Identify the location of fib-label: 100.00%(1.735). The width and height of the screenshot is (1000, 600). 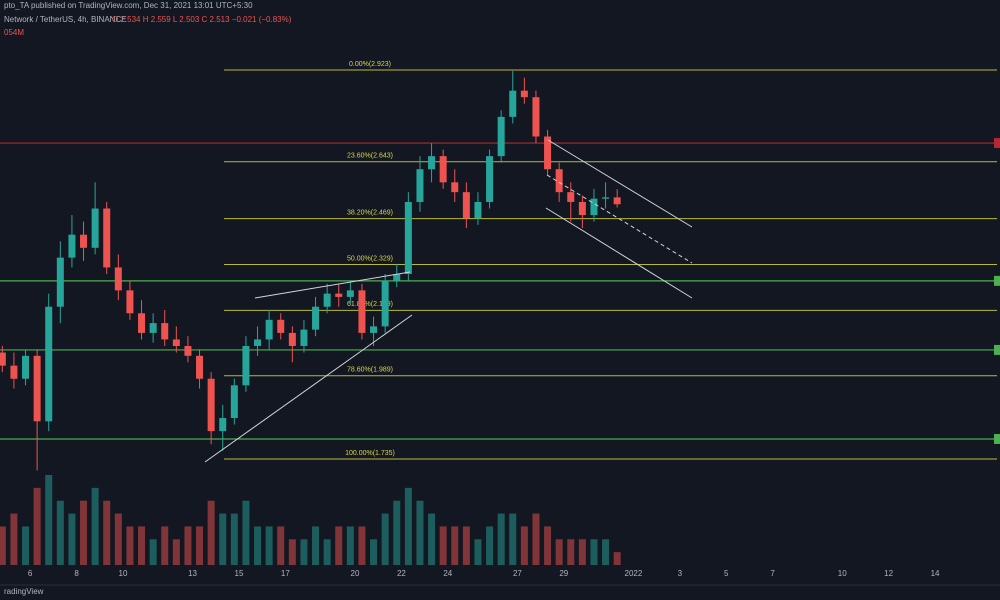
(370, 453).